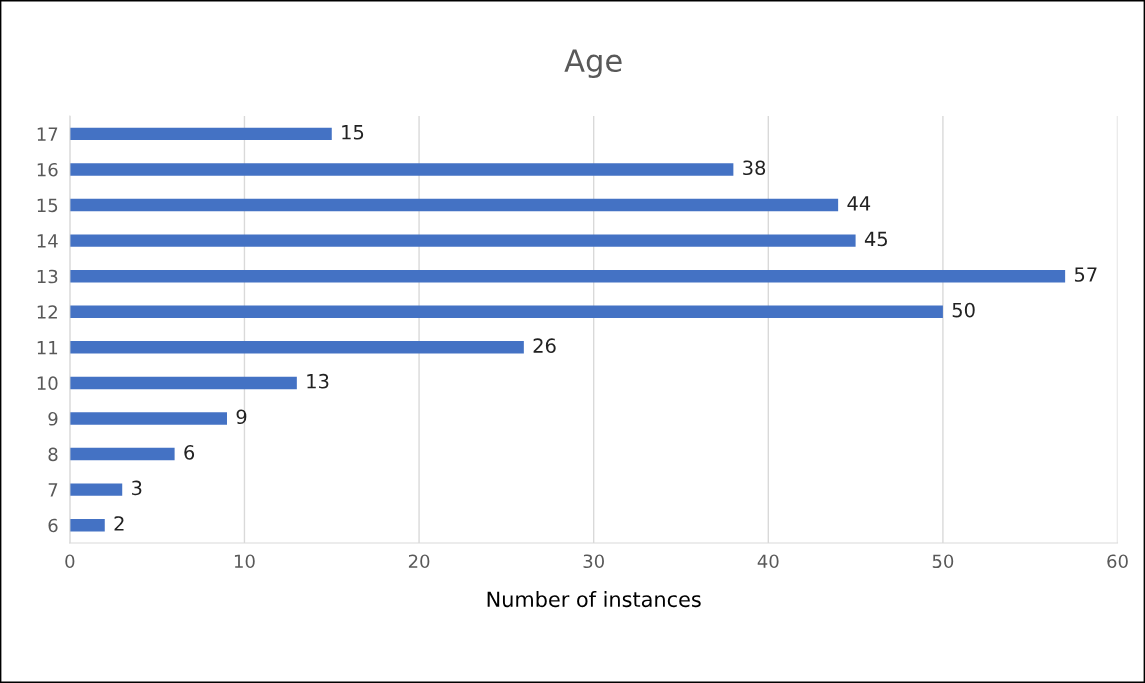 Image resolution: width=1145 pixels, height=683 pixels. Describe the element at coordinates (53, 454) in the screenshot. I see `y-tick-label: 8` at that location.